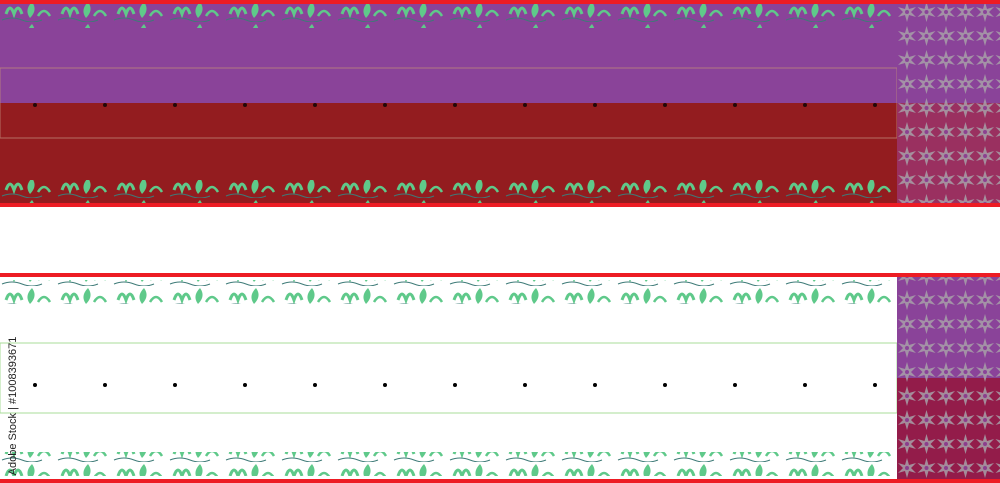  Describe the element at coordinates (449, 103) in the screenshot. I see `top-flower-row` at that location.